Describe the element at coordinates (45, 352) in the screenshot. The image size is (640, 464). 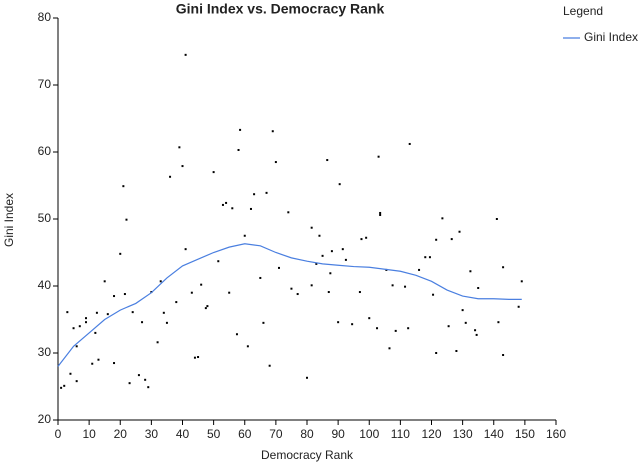
I see `y-tick-label: 30` at that location.